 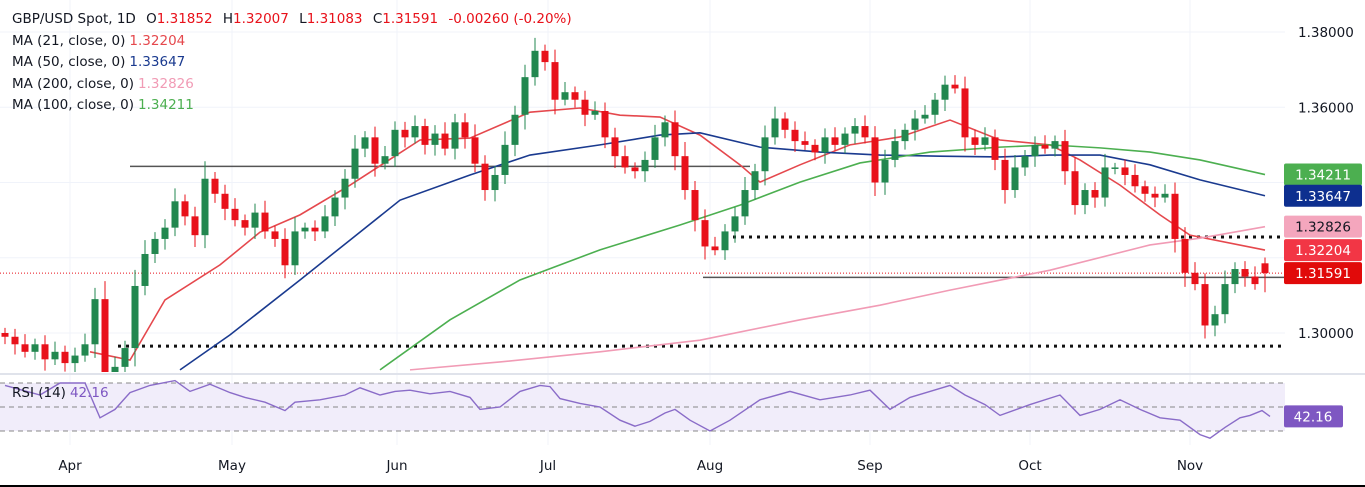 I want to click on indicator-label: MA (21, close, 0), so click(x=69, y=40).